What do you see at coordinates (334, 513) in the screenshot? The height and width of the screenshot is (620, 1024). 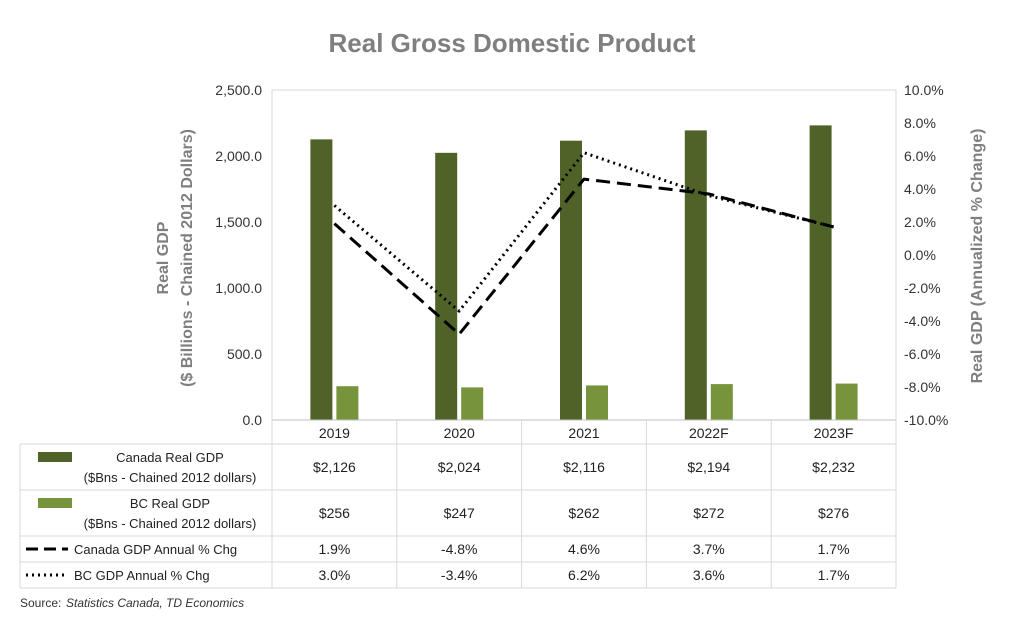 I see `table-cell-value: $256` at bounding box center [334, 513].